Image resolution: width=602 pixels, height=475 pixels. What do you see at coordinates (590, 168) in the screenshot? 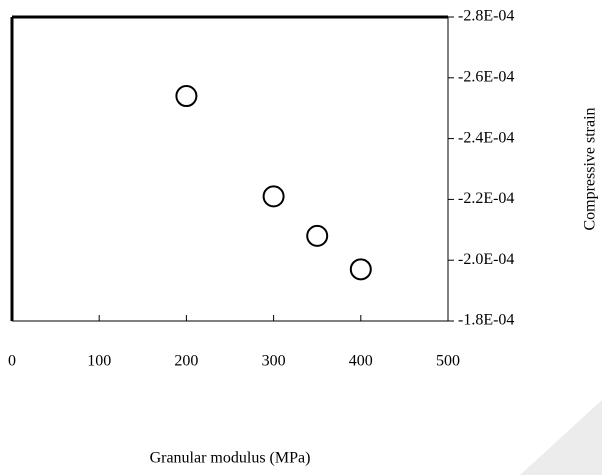
I see `y-axis-label: Compressive strain` at bounding box center [590, 168].